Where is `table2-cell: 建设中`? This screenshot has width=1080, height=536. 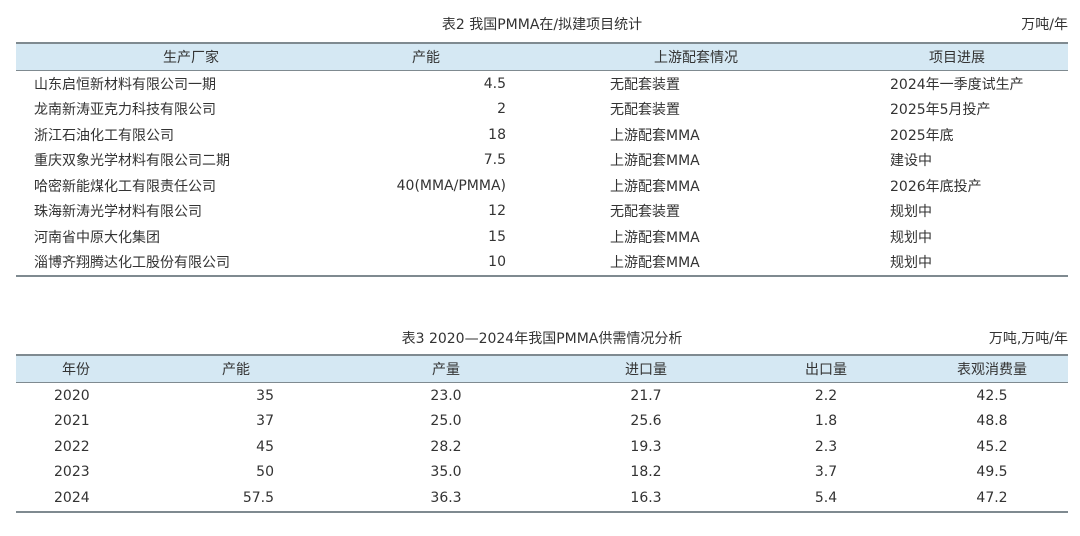 table2-cell: 建设中 is located at coordinates (911, 161).